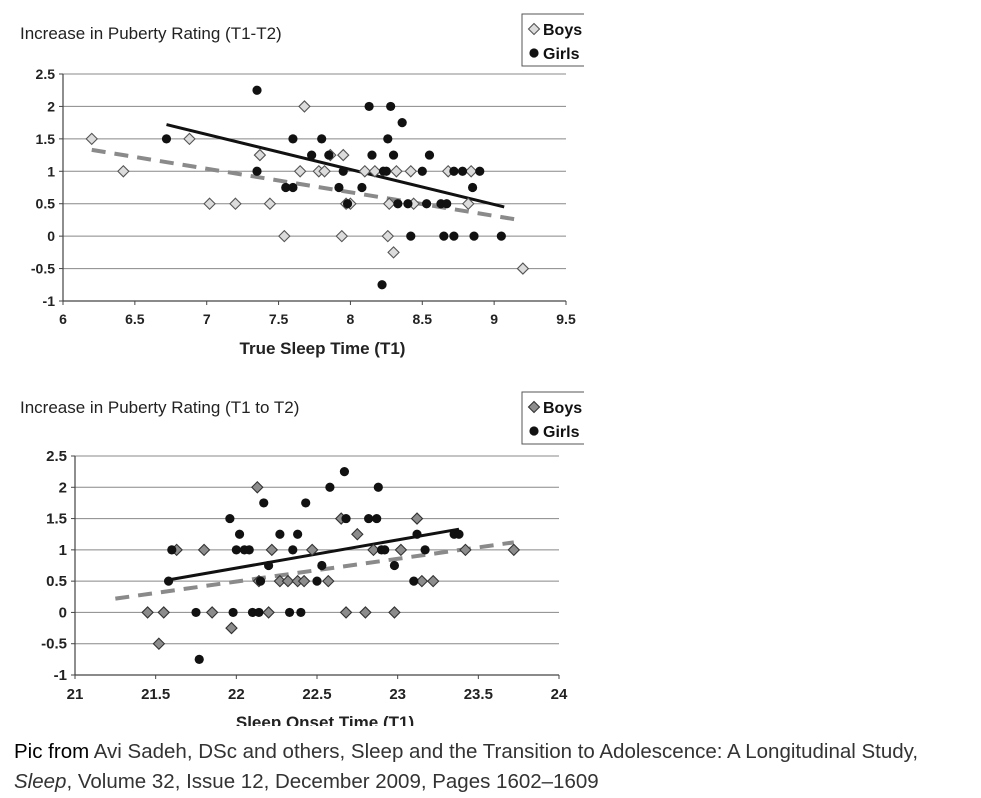 This screenshot has width=981, height=798. Describe the element at coordinates (52, 751) in the screenshot. I see `caption-lead: Pic from` at that location.